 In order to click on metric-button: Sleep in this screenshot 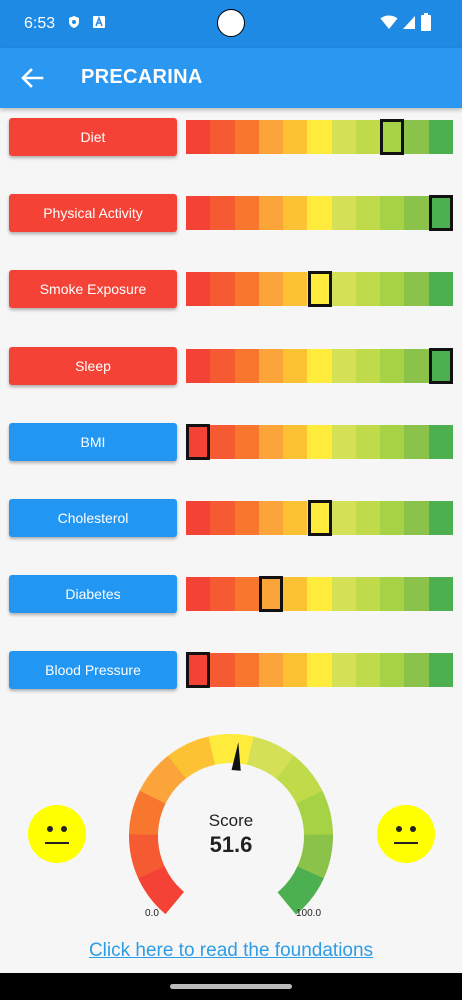, I will do `click(93, 365)`.